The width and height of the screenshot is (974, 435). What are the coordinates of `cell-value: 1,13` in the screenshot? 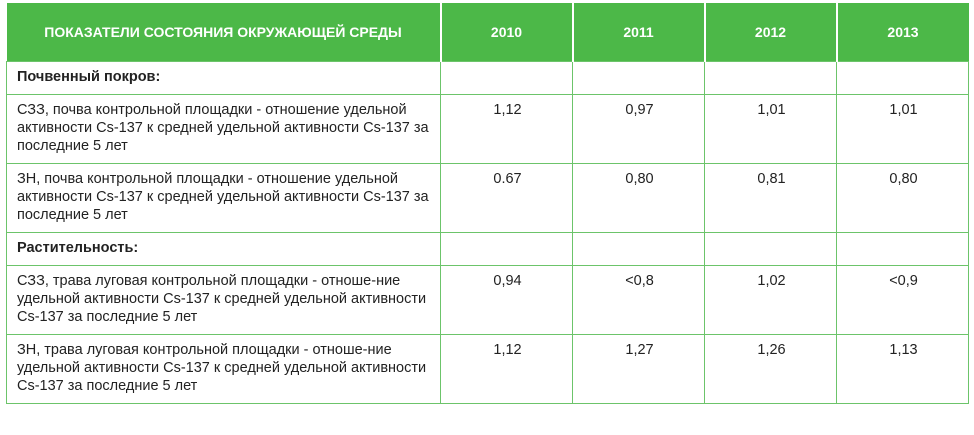 It's located at (902, 369).